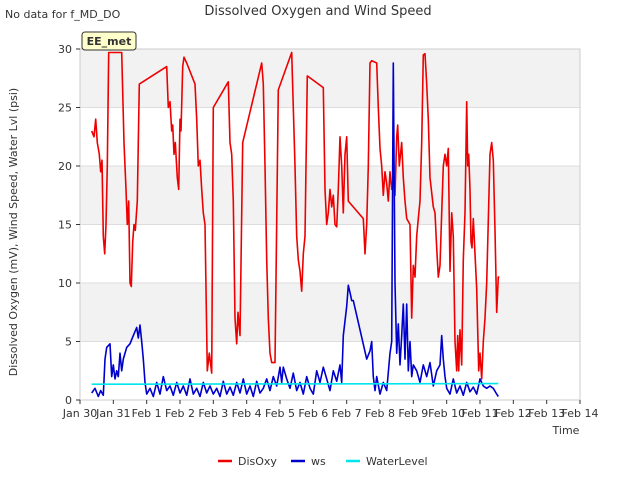  Describe the element at coordinates (397, 461) in the screenshot. I see `legend-label-waterlevel: WaterLevel` at that location.